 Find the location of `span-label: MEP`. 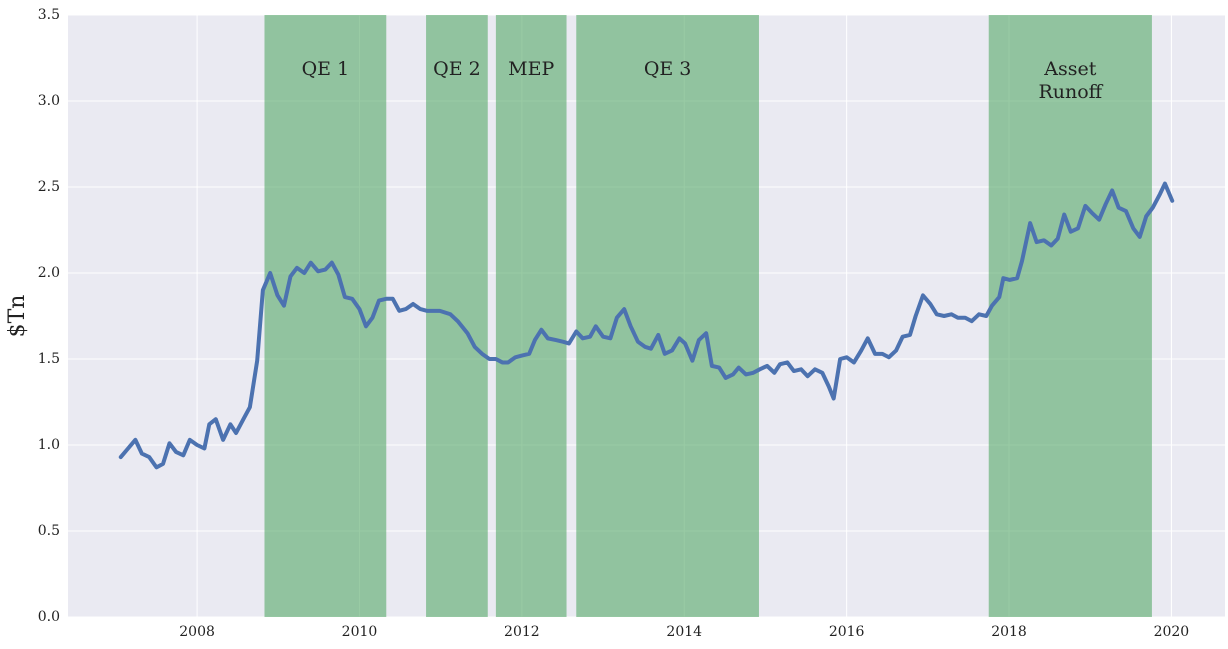

span-label: MEP is located at coordinates (531, 69).